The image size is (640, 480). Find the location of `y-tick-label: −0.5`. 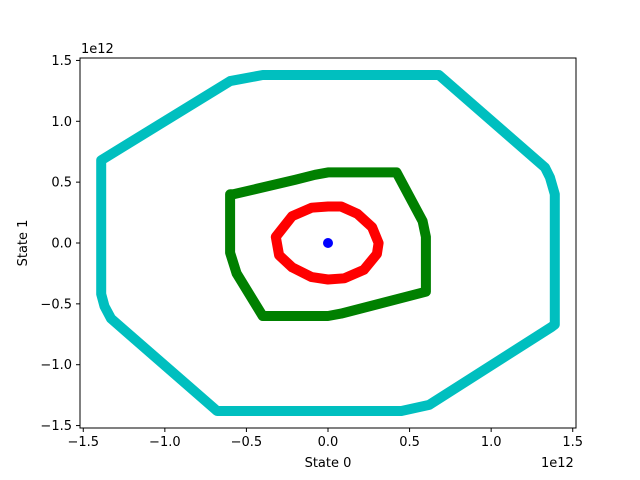

y-tick-label: −0.5 is located at coordinates (56, 304).